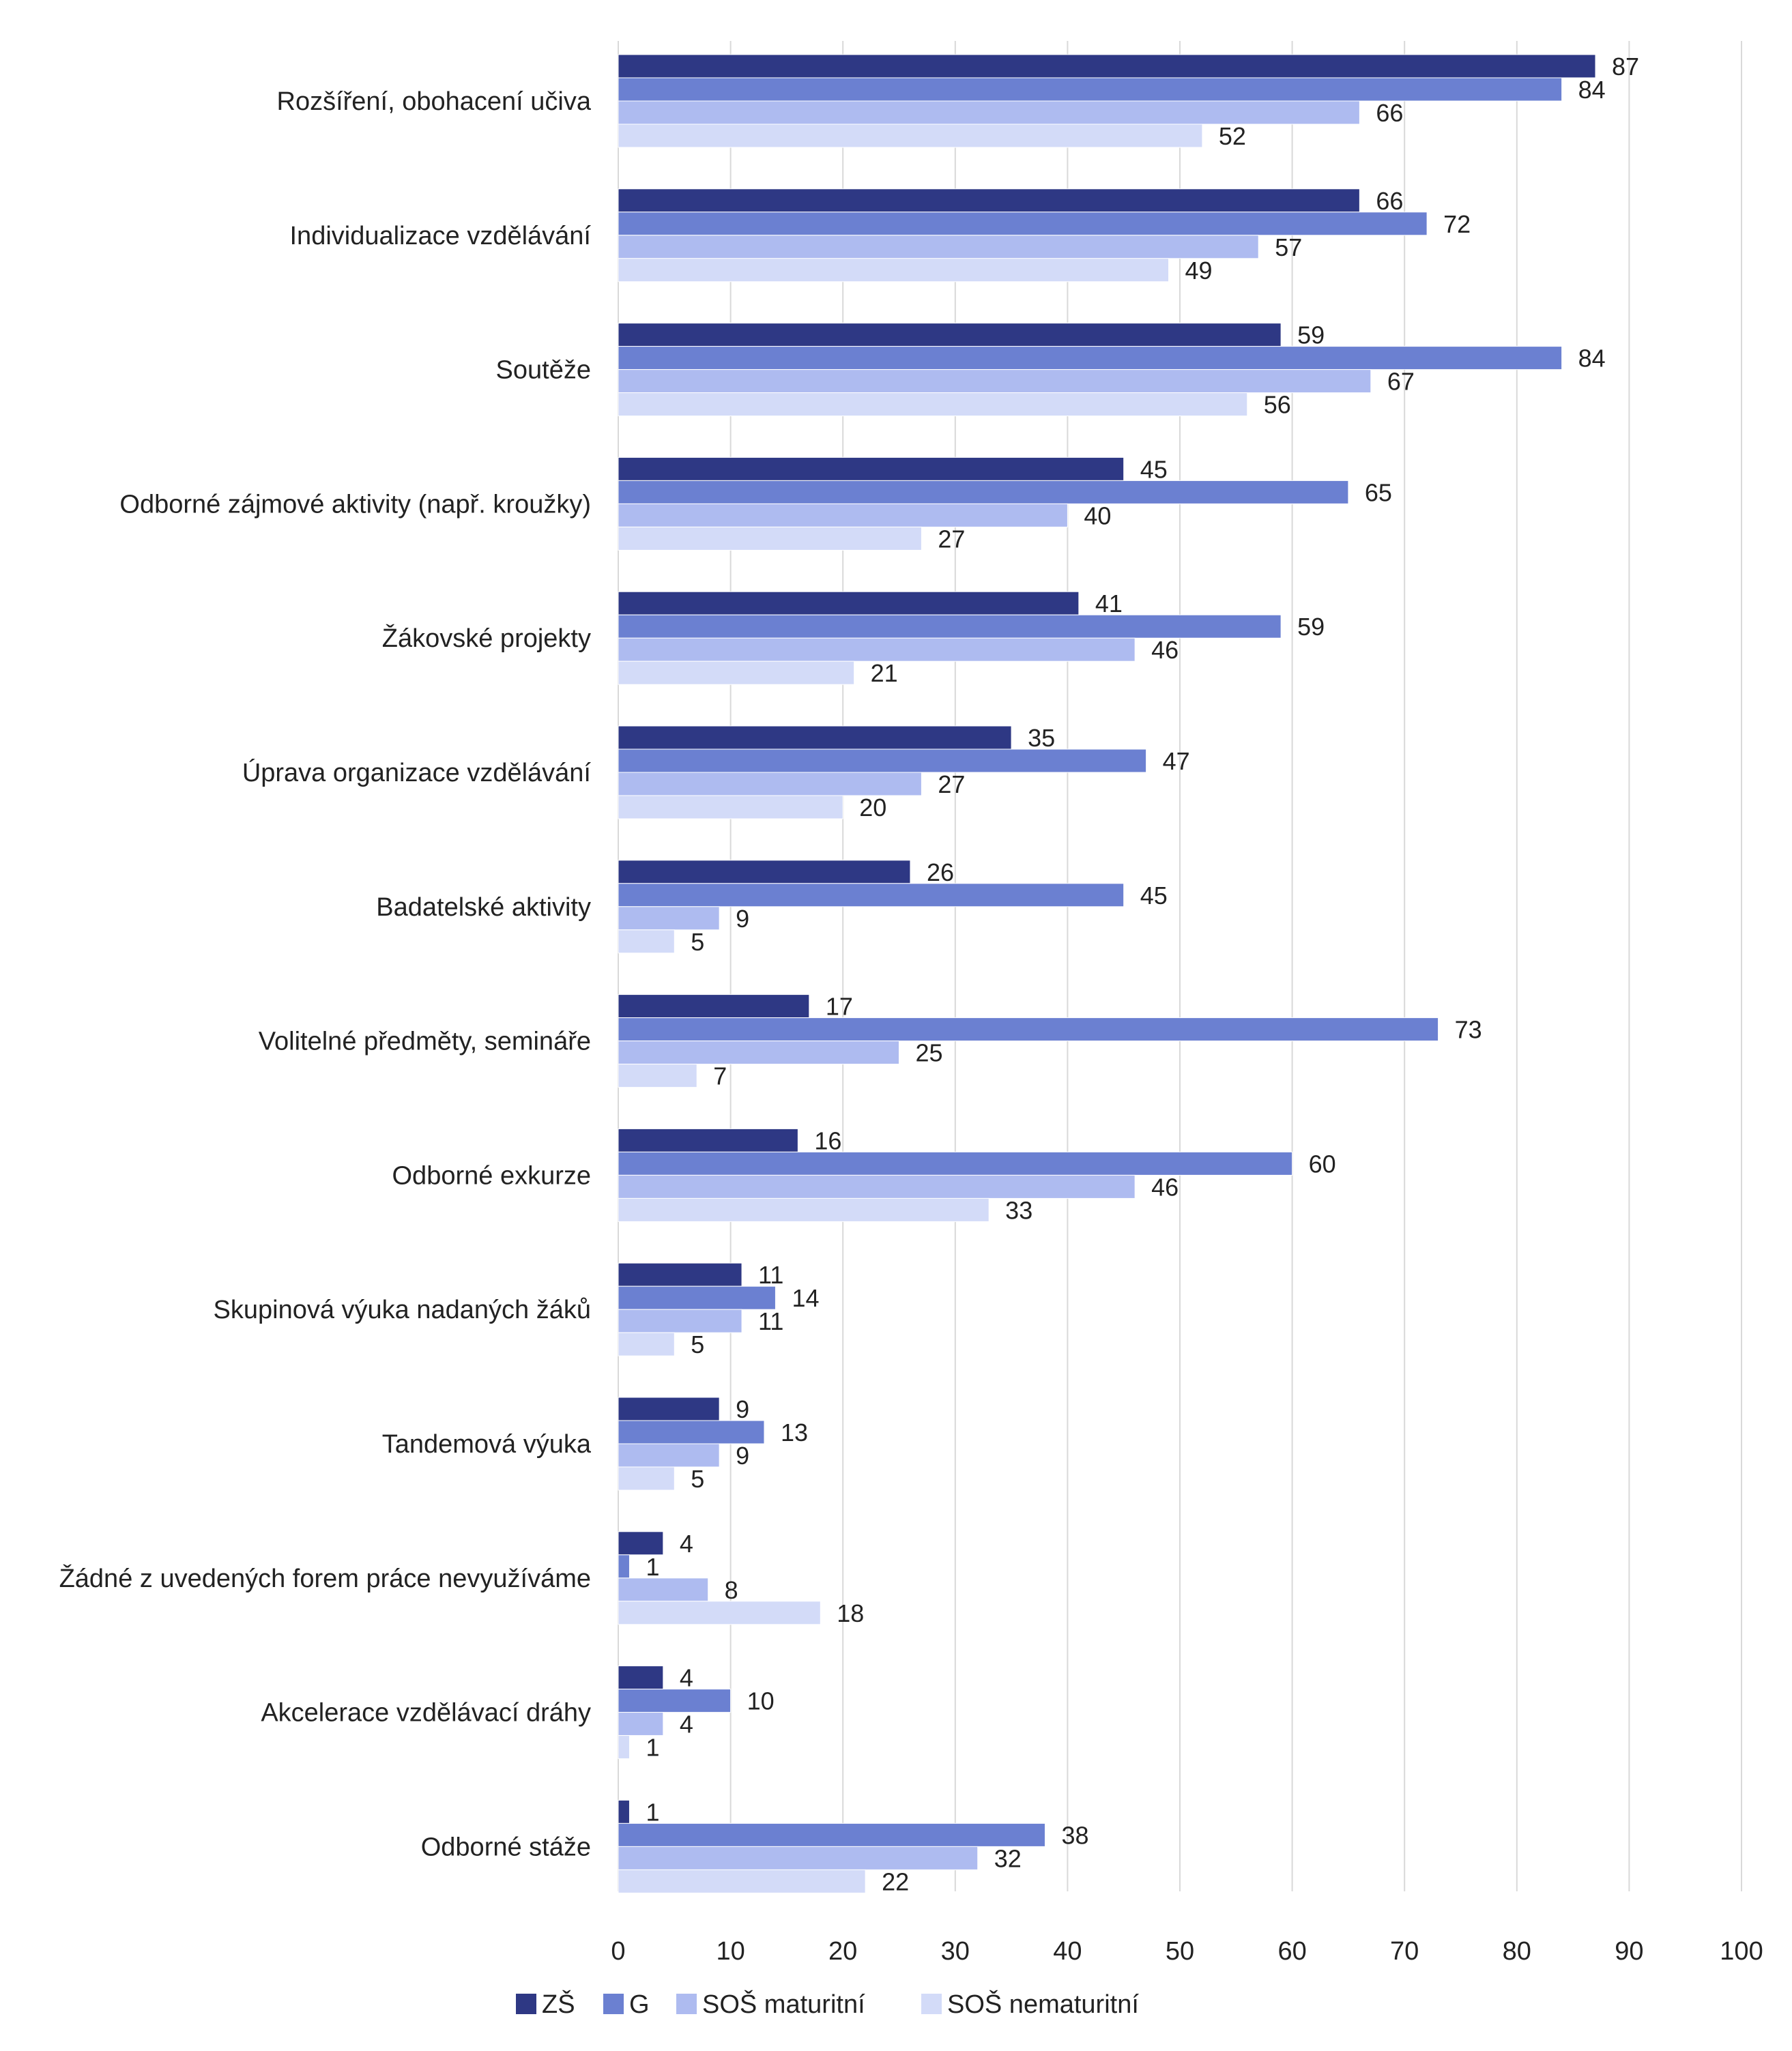  I want to click on data-label: 11, so click(770, 1275).